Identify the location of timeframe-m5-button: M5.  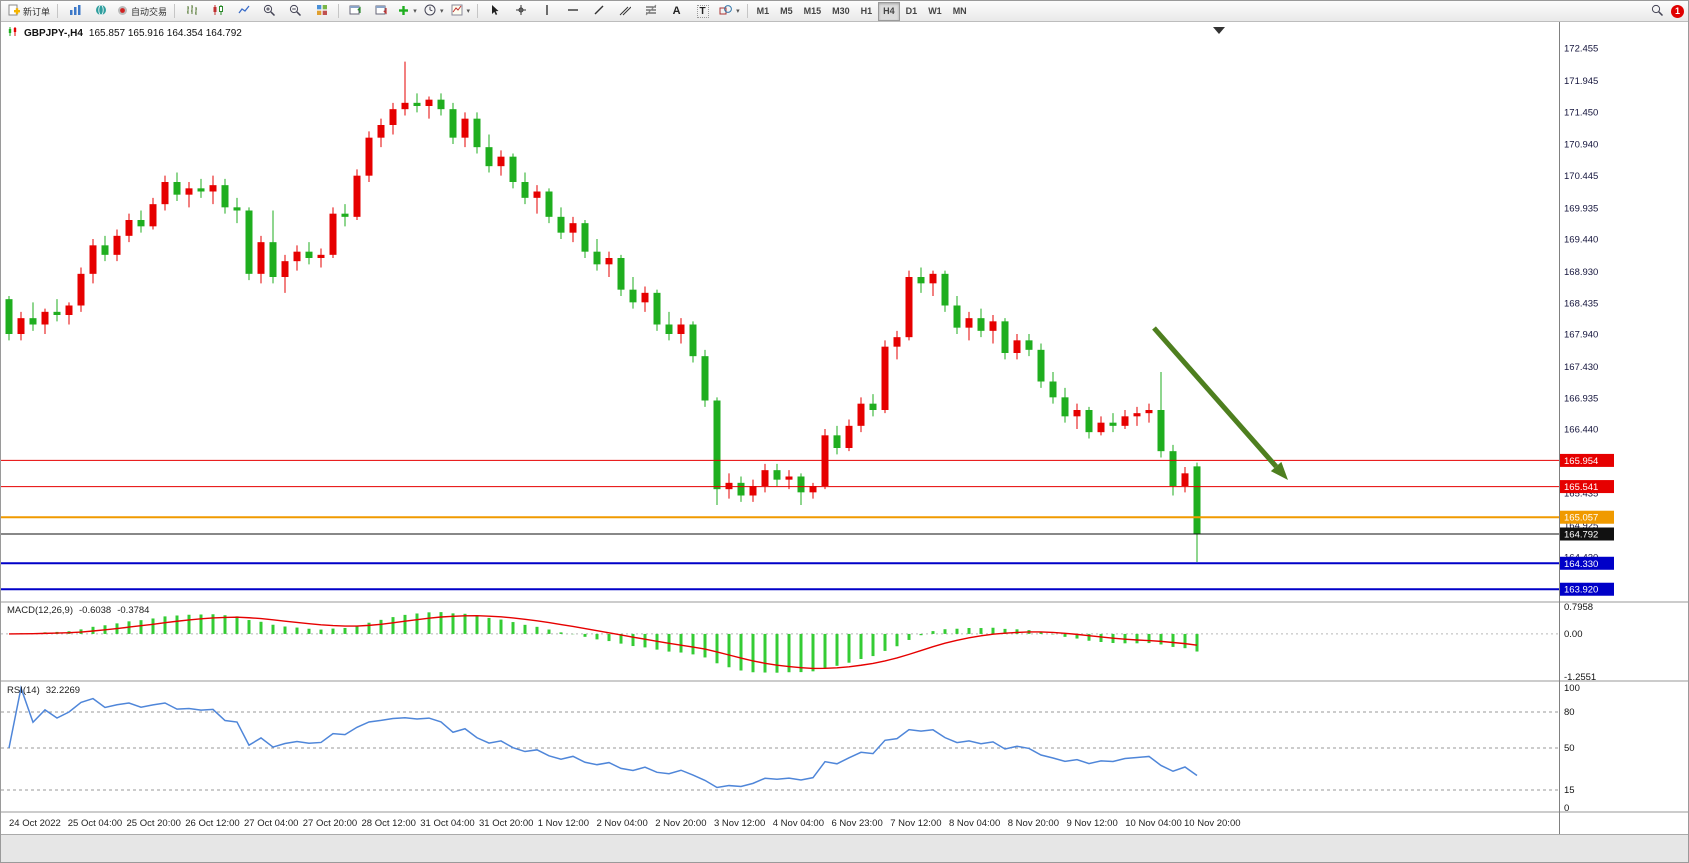
(786, 11).